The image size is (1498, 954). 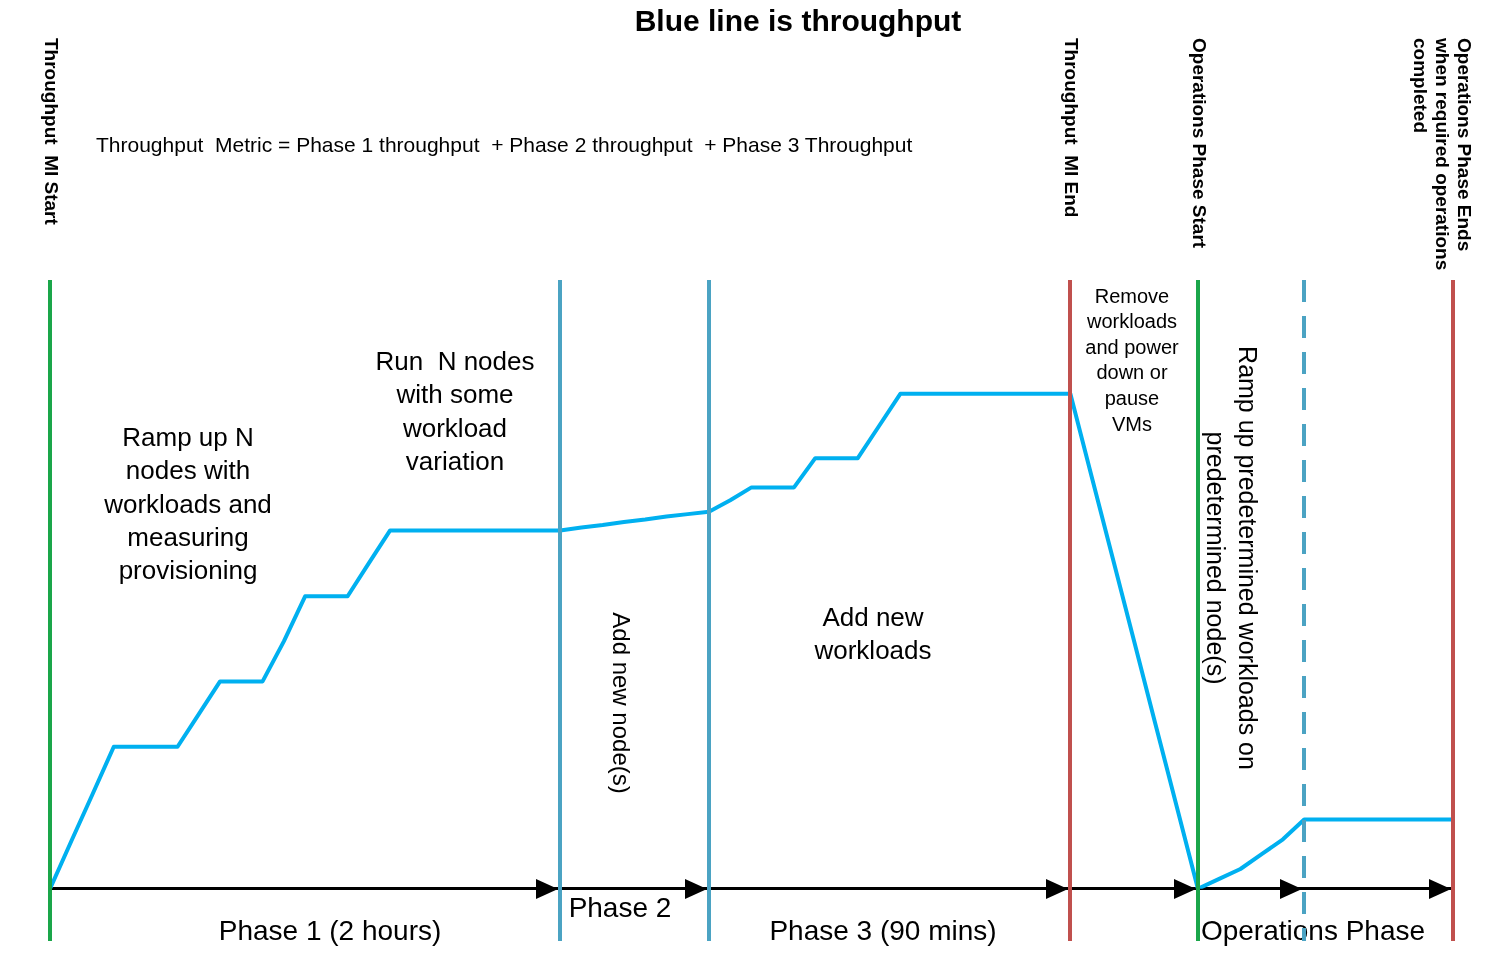 What do you see at coordinates (622, 703) in the screenshot?
I see `annotation: Add new node(s)` at bounding box center [622, 703].